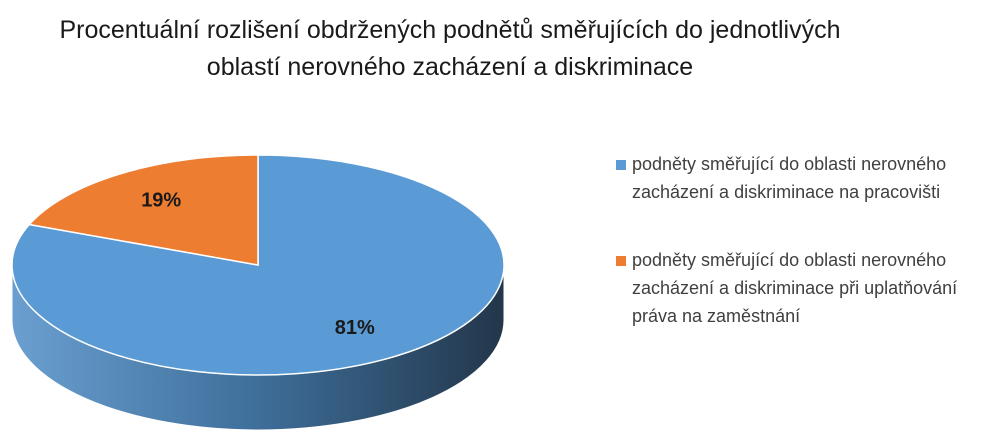  I want to click on data-label: 19%, so click(161, 201).